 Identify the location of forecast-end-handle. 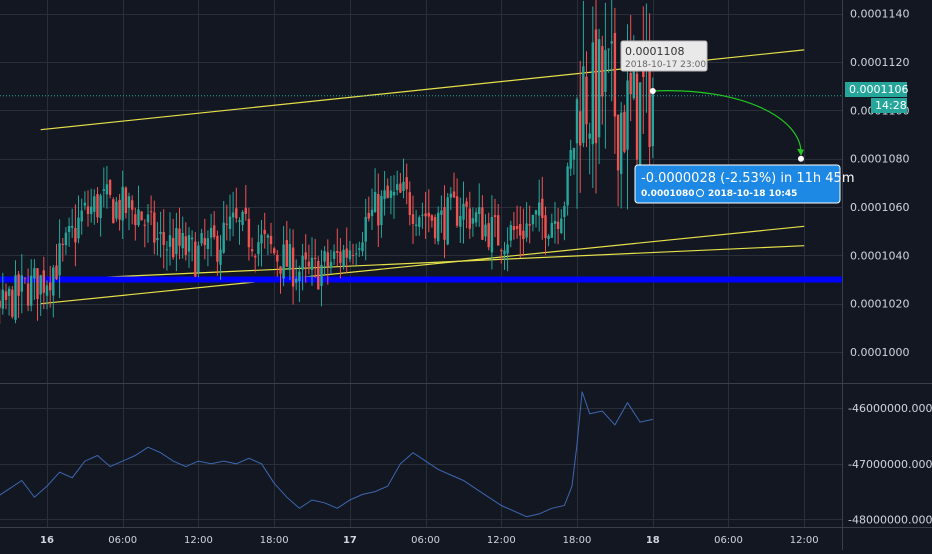
(801, 158).